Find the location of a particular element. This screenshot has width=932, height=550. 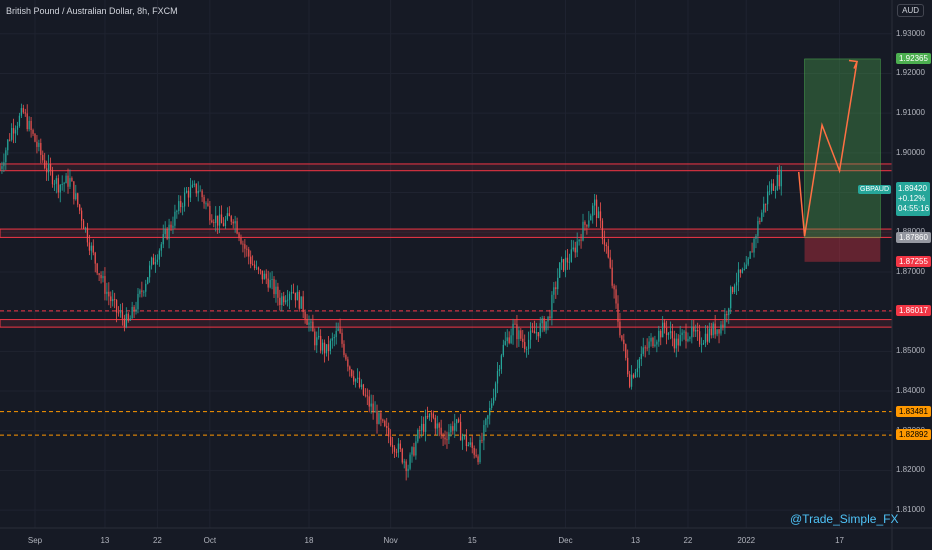

time-tick-label: Oct is located at coordinates (210, 540).